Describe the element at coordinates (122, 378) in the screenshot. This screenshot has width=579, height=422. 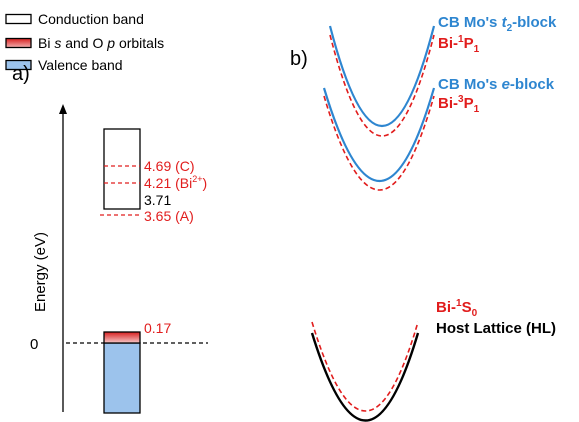
I see `valence-band-box` at that location.